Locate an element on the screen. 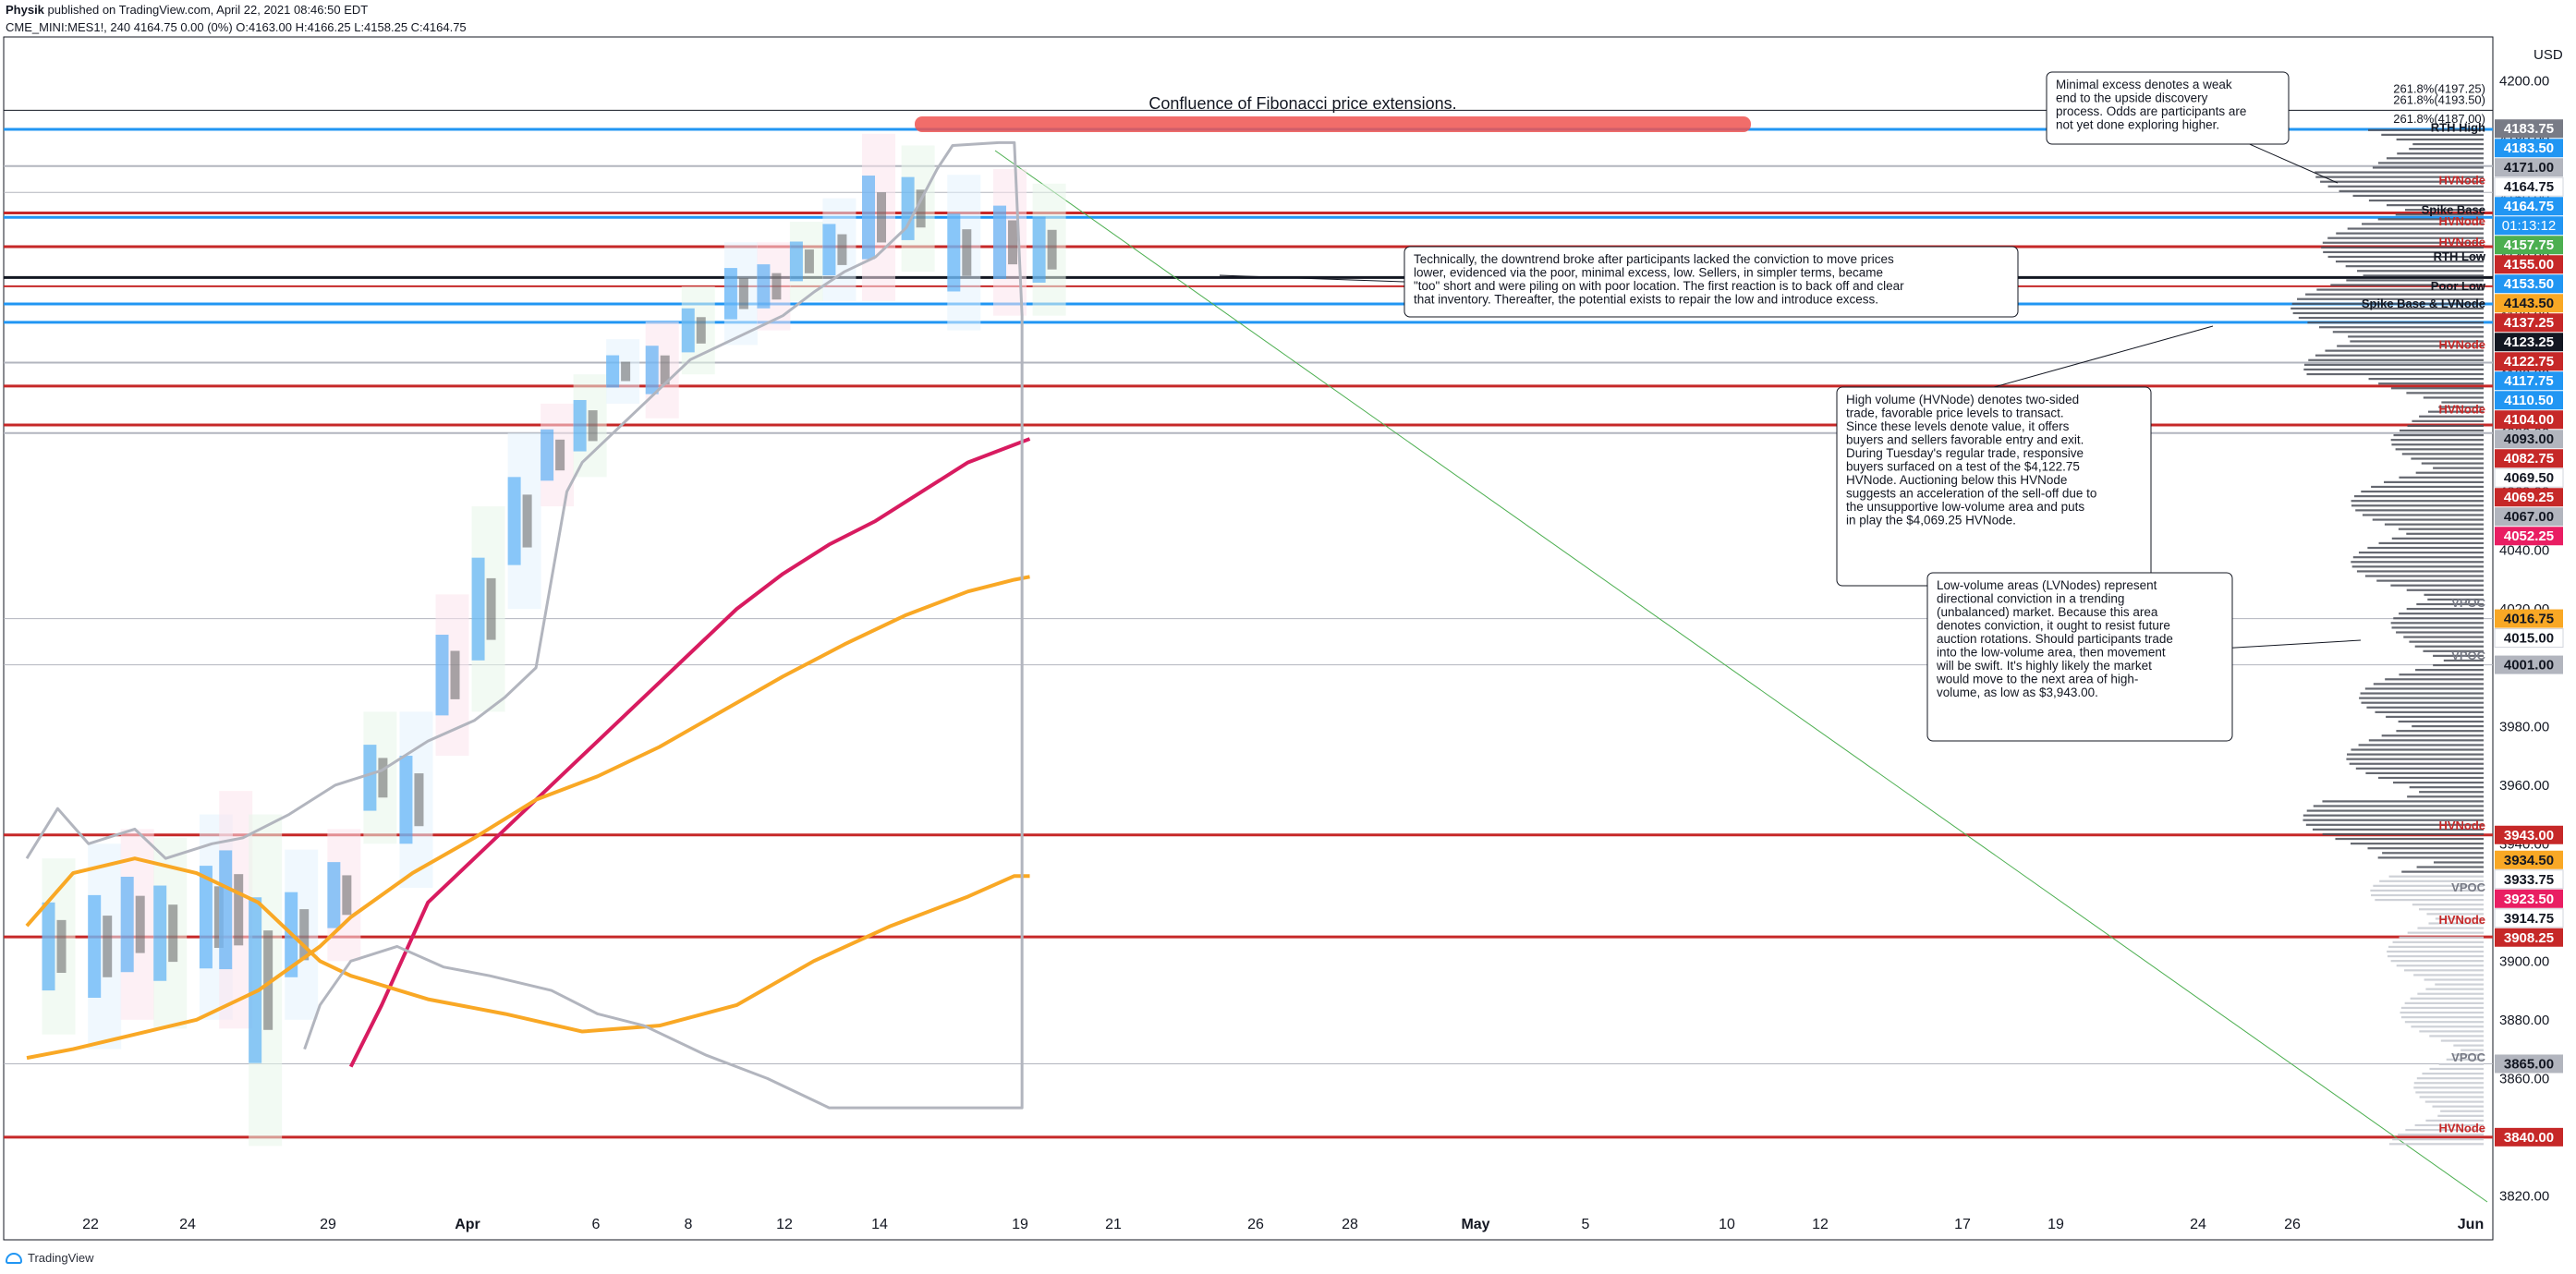 This screenshot has width=2576, height=1274. level-label-3: RTH High is located at coordinates (2458, 127).